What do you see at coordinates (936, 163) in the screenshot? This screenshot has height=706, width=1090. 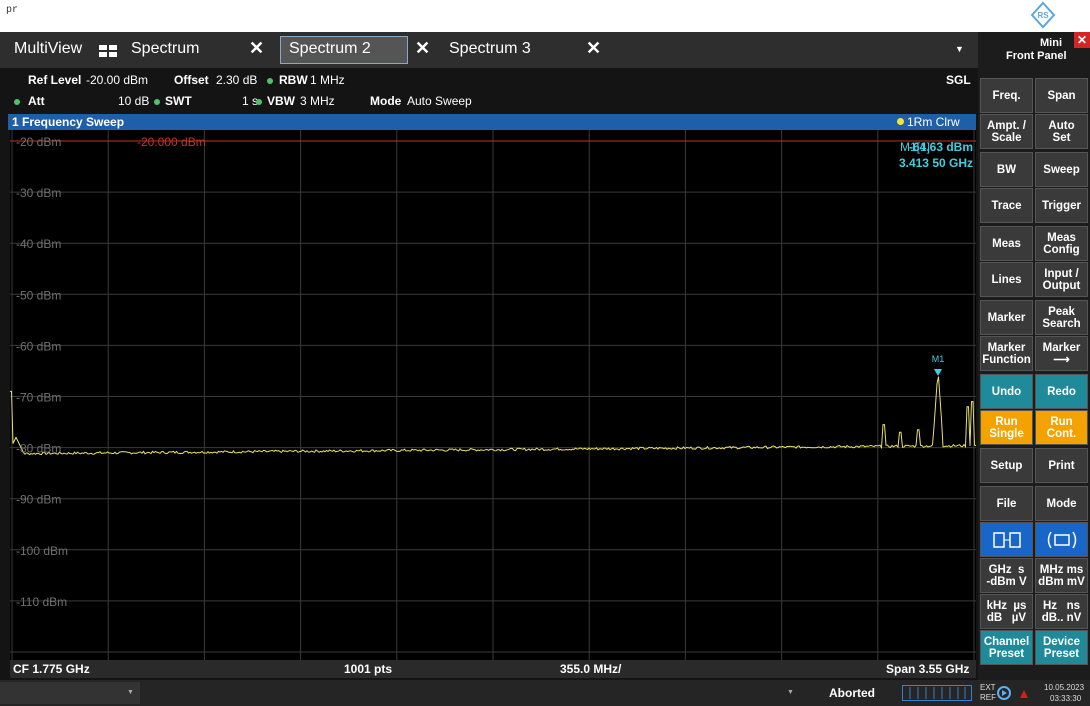 I see `marker-freq: 3.413 50 GHz` at bounding box center [936, 163].